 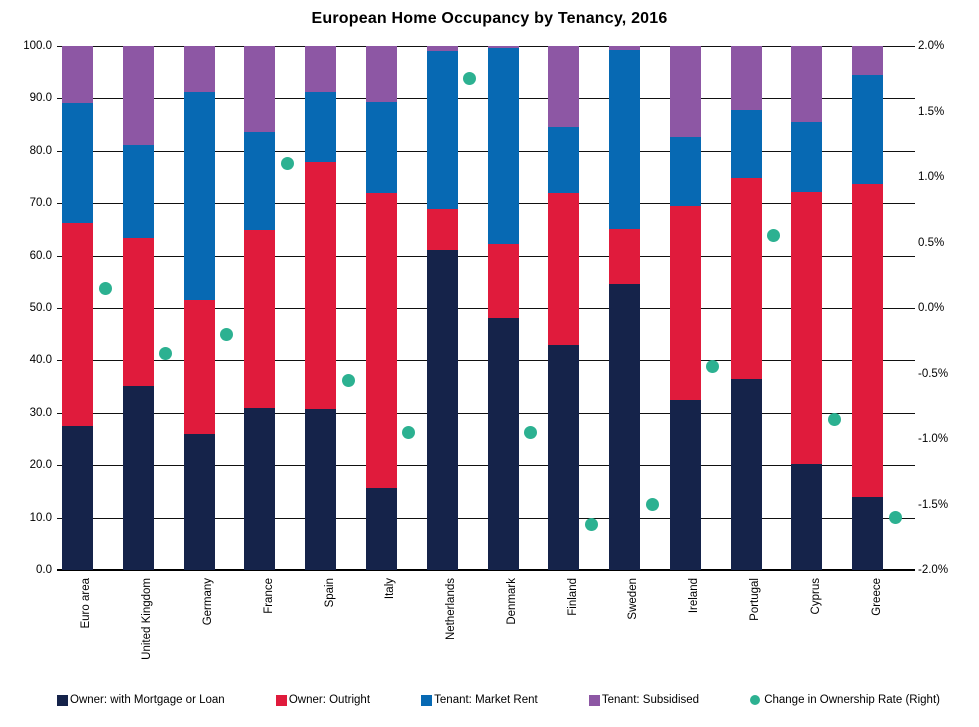 I want to click on bar-segment-france-owner-outright, so click(x=260, y=319).